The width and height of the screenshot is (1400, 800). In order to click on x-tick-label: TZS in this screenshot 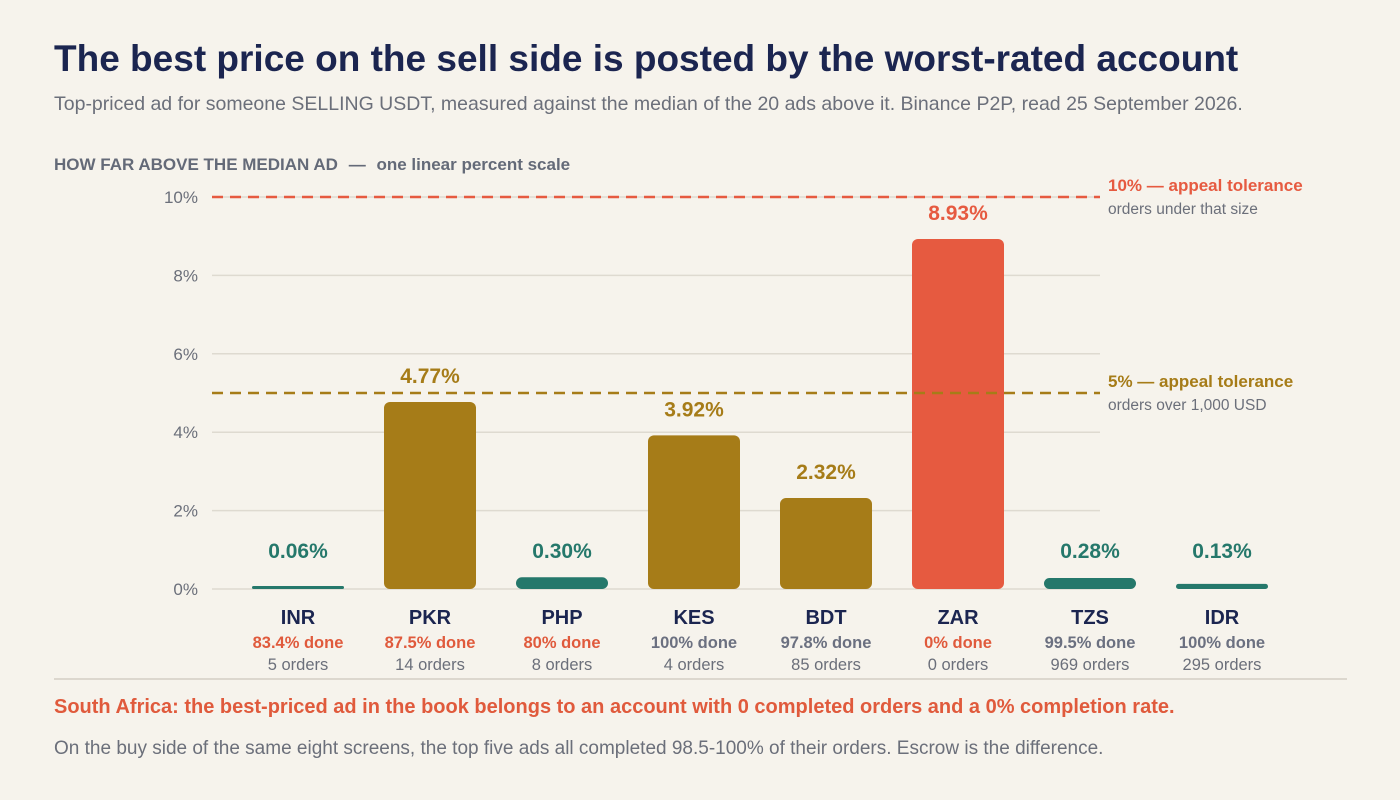, I will do `click(1090, 618)`.